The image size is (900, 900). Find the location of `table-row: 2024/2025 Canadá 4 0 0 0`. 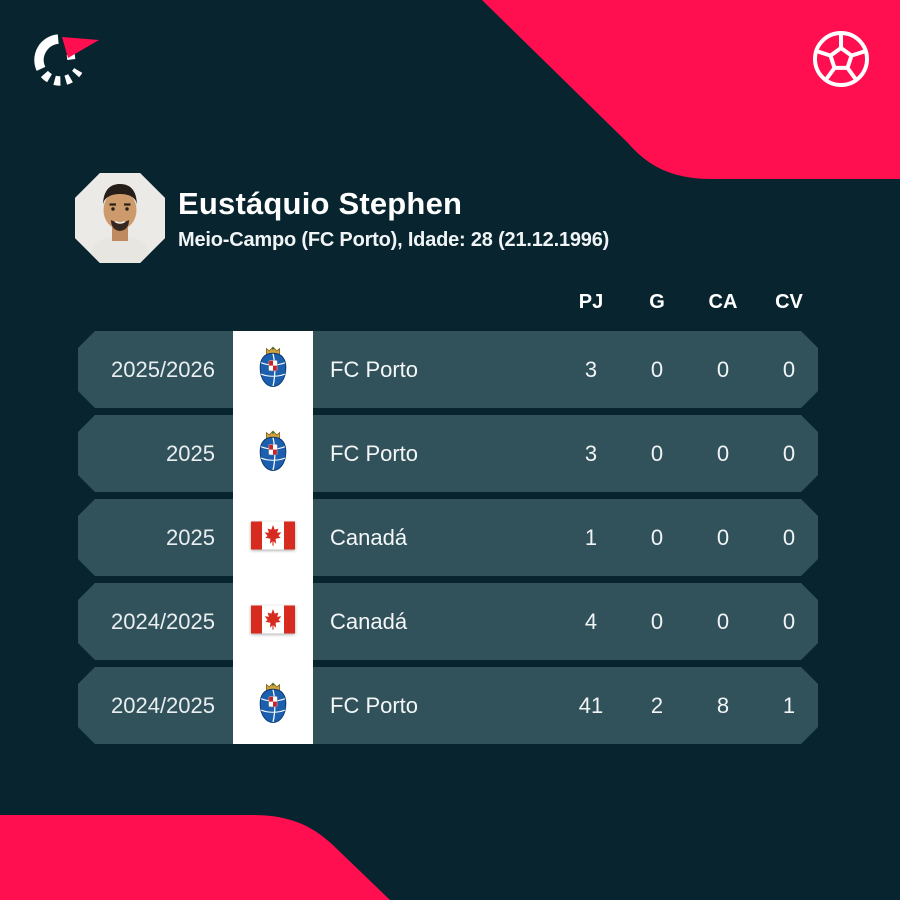

table-row: 2024/2025 Canadá 4 0 0 0 is located at coordinates (448, 621).